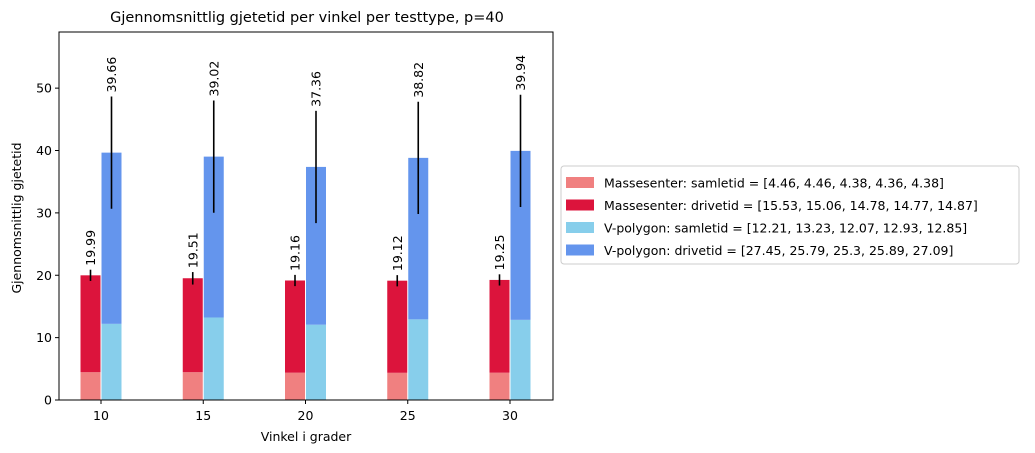 The height and width of the screenshot is (453, 1035). I want to click on bar-total-label: 39.94, so click(520, 73).